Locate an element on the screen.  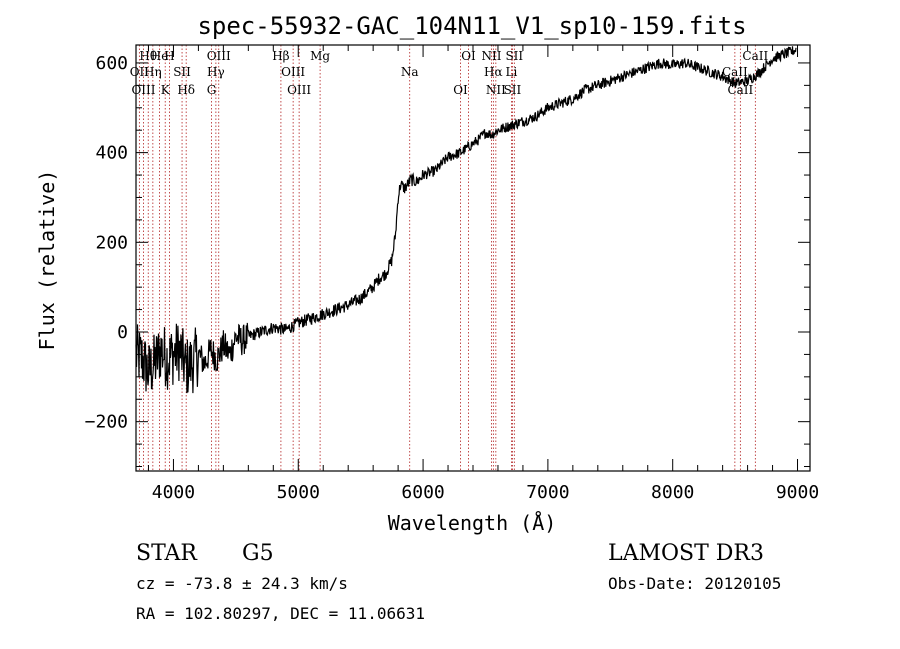
y-tick-label: 0 is located at coordinates (122, 332).